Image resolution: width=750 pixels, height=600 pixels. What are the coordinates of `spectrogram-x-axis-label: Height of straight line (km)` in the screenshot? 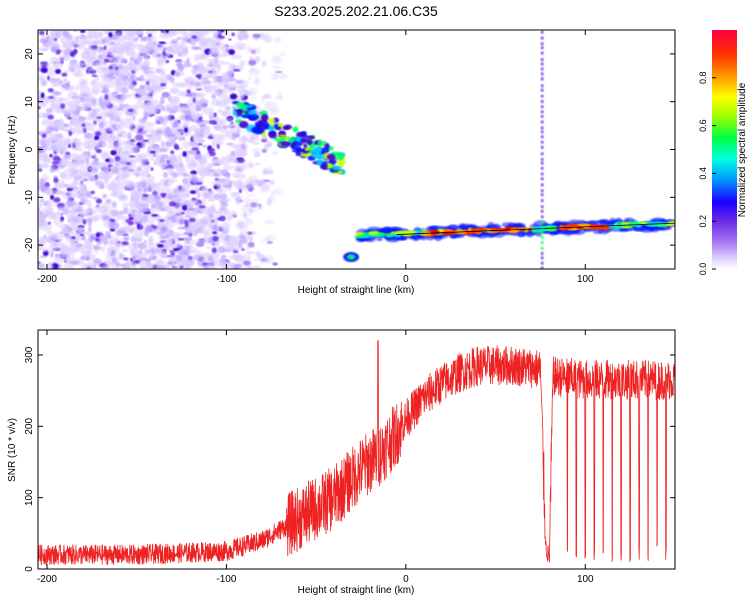 It's located at (356, 290).